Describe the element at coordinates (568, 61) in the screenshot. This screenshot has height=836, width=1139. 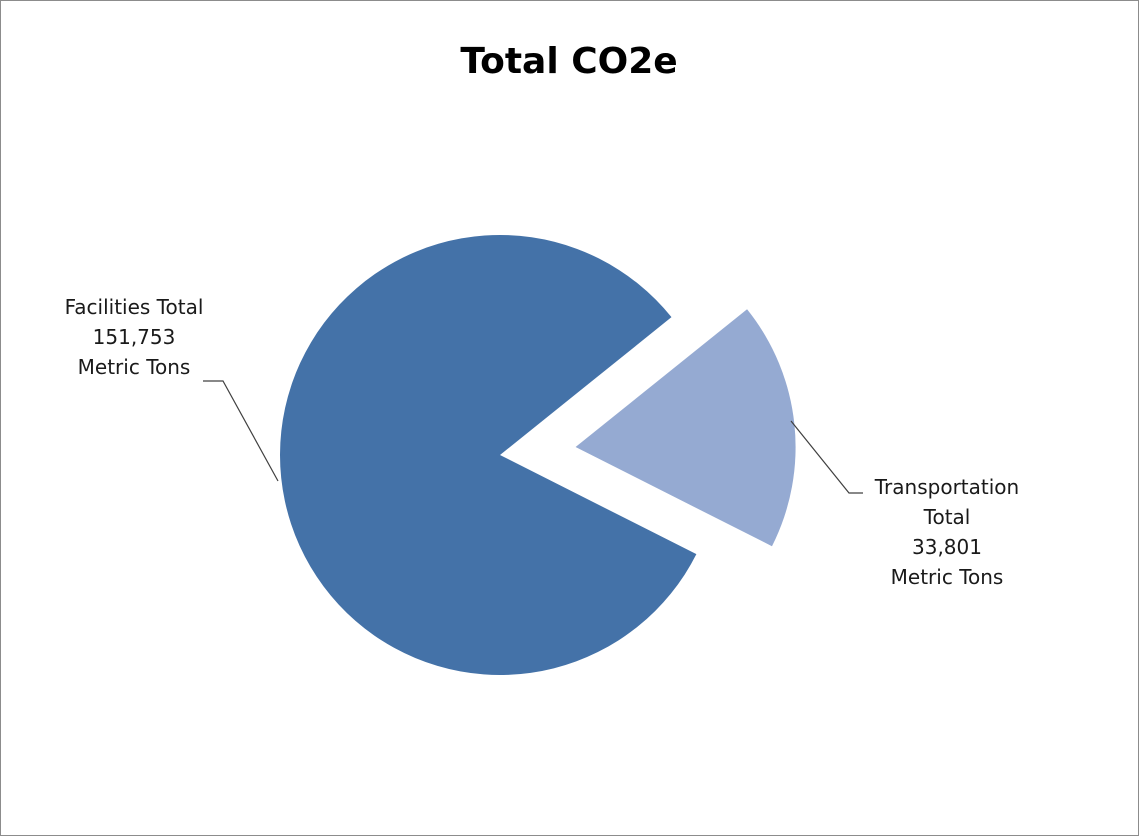
I see `chart-title: Total CO2e` at that location.